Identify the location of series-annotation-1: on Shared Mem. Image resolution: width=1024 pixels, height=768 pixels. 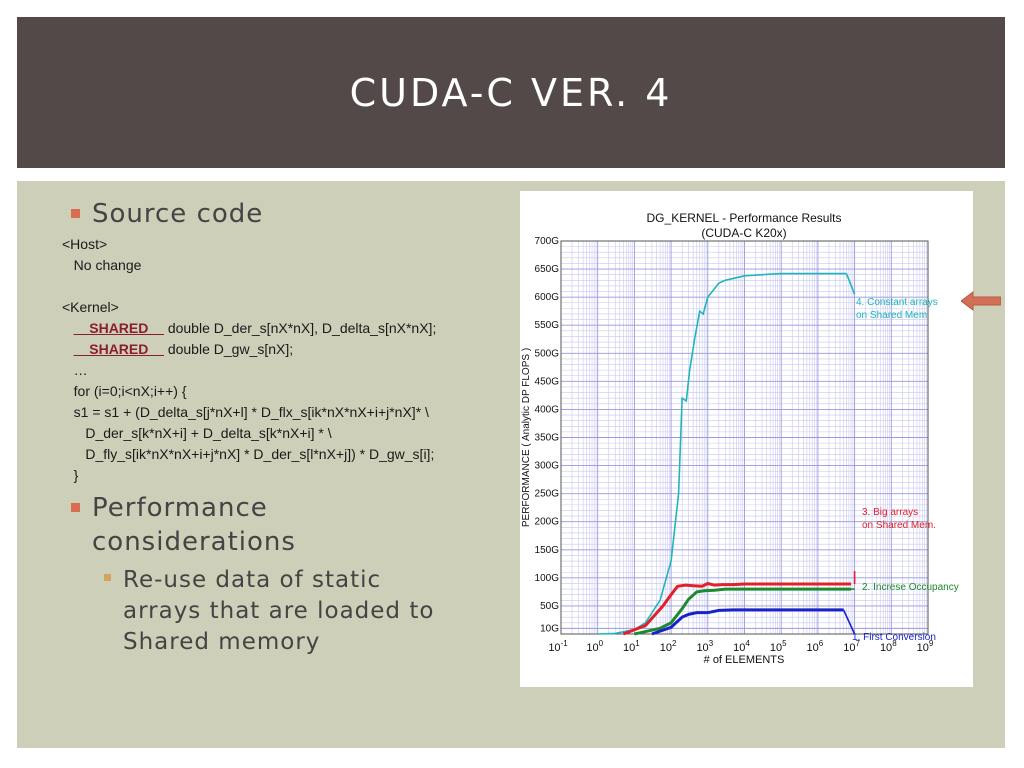
(891, 315).